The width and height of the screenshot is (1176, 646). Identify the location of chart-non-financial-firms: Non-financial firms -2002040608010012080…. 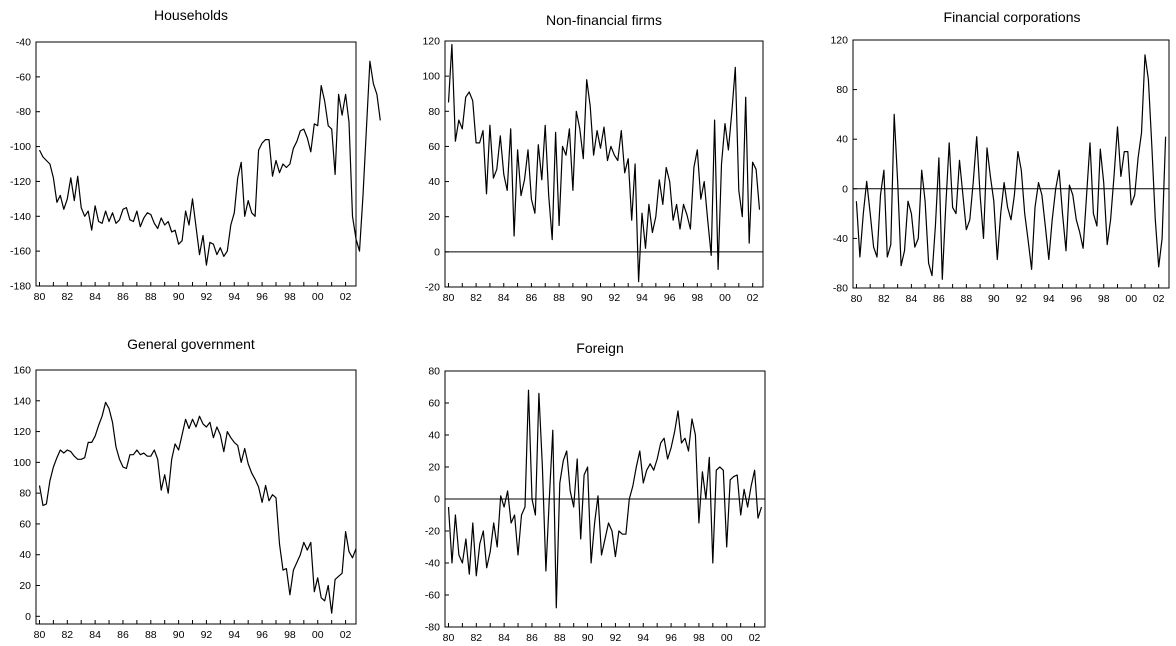
(593, 158).